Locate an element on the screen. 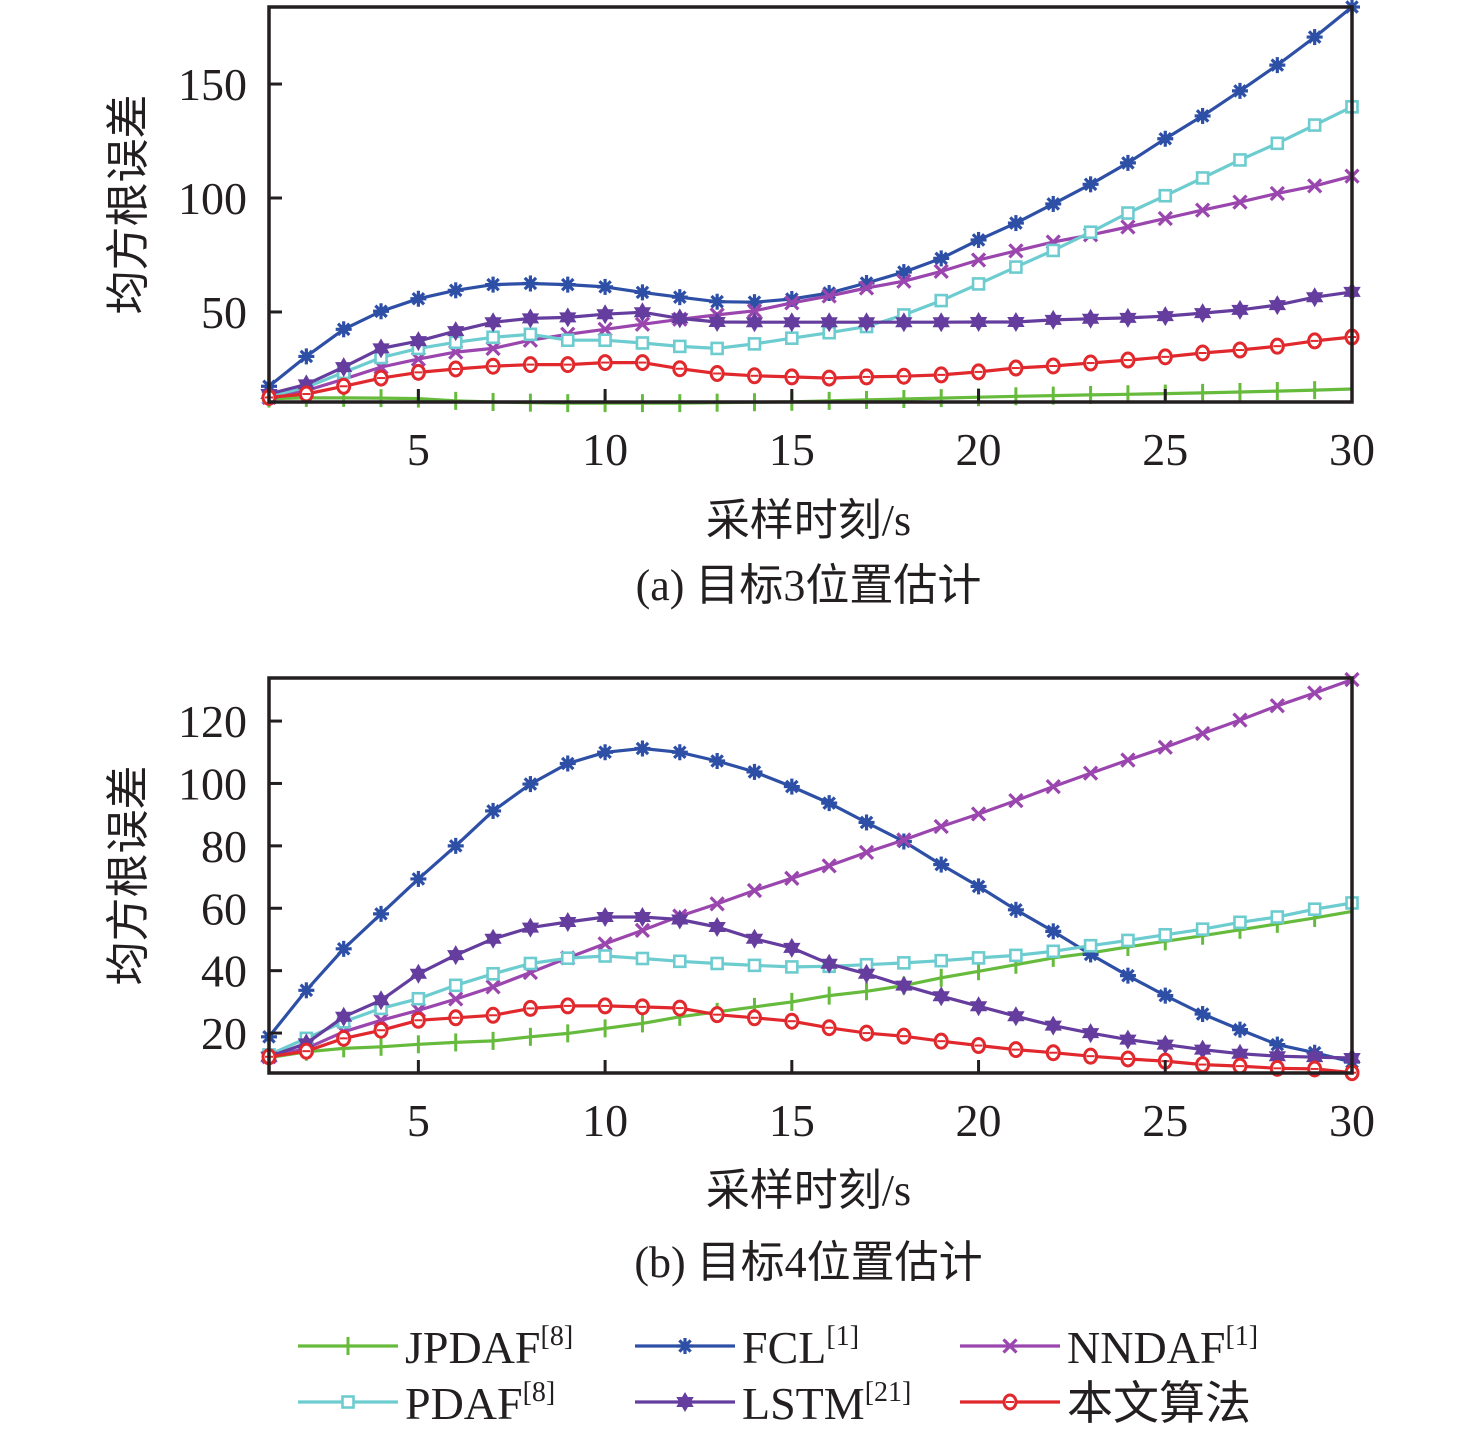 Image resolution: width=1476 pixels, height=1439 pixels. legend-label: 本文算法 is located at coordinates (1159, 1403).